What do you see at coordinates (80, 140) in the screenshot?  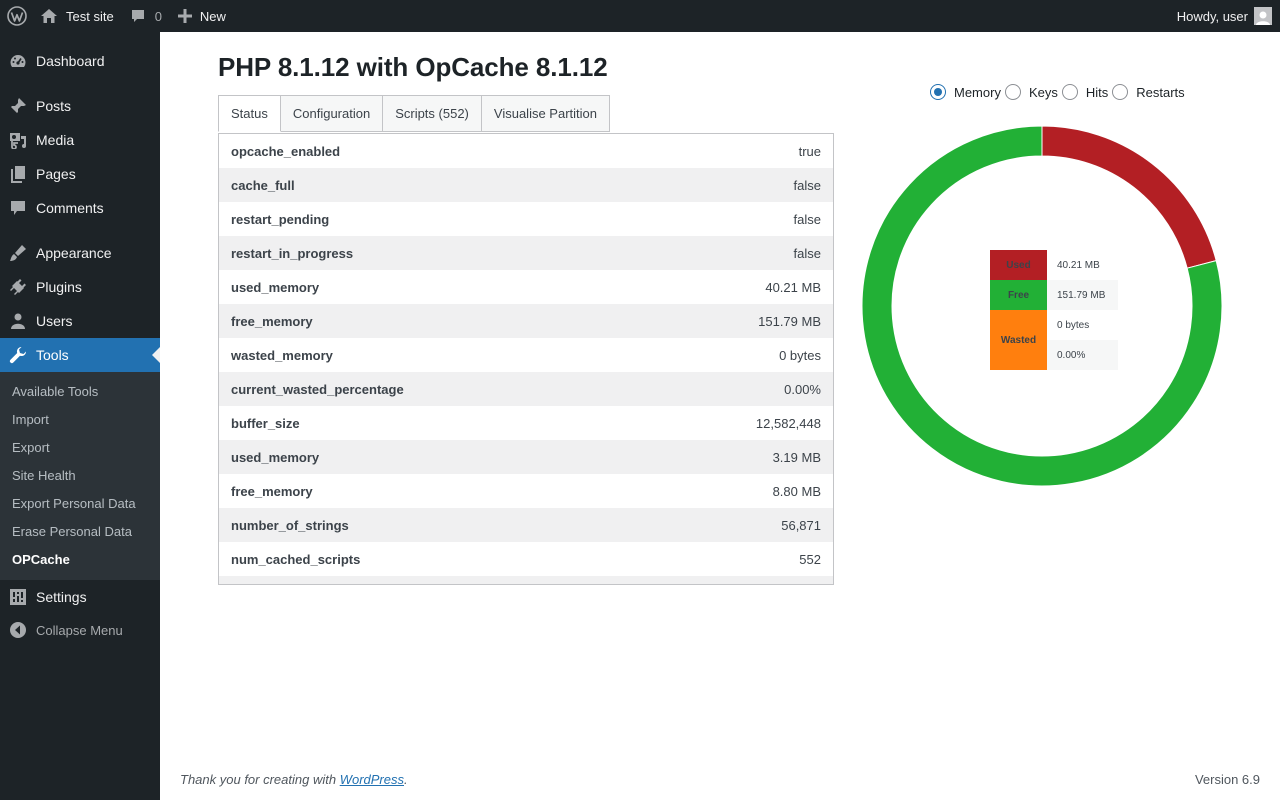 I see `sidebar-item-media: Media` at bounding box center [80, 140].